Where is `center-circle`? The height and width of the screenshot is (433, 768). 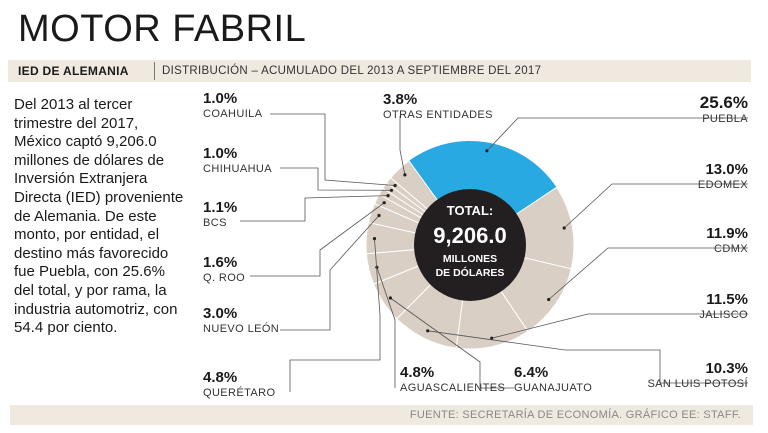
center-circle is located at coordinates (470, 245).